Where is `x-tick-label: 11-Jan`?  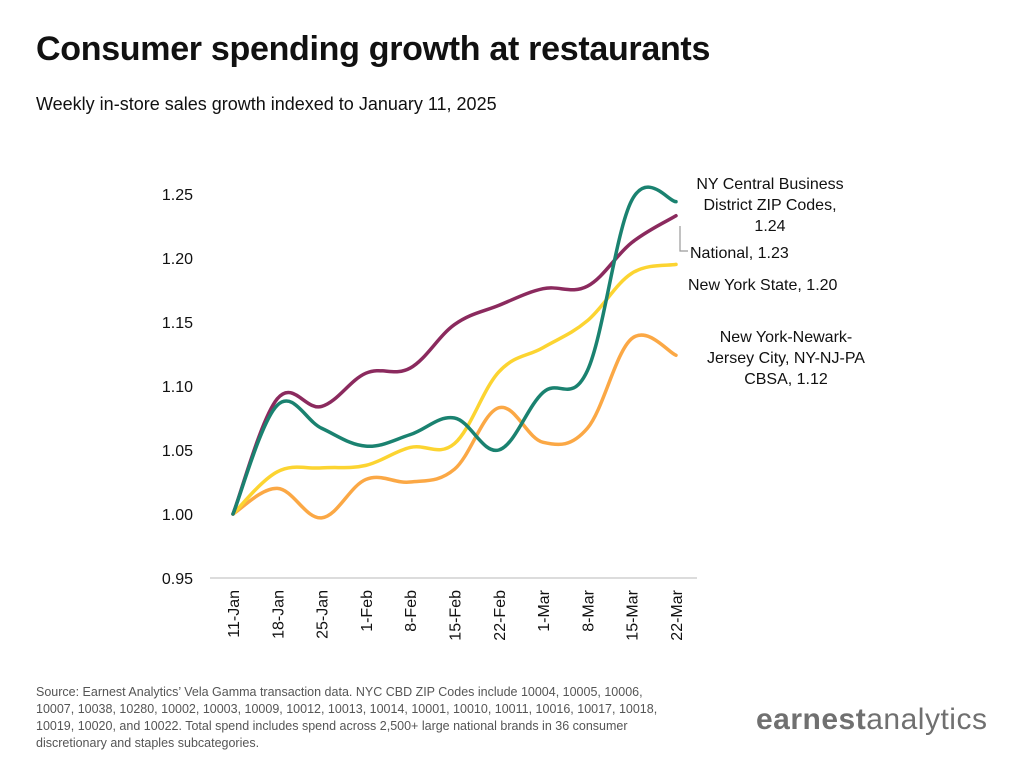 x-tick-label: 11-Jan is located at coordinates (234, 614).